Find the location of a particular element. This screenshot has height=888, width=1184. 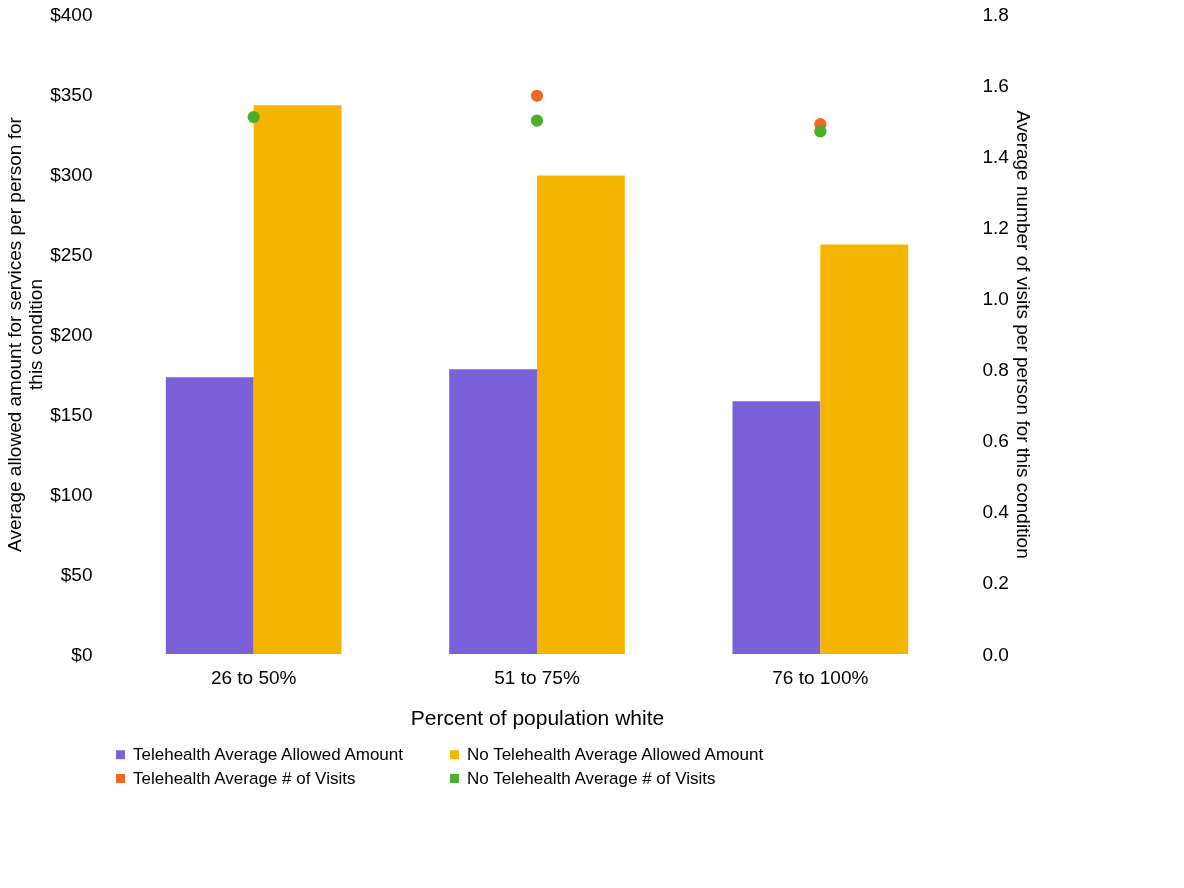

y2-tick-label: 0.2 is located at coordinates (995, 583).